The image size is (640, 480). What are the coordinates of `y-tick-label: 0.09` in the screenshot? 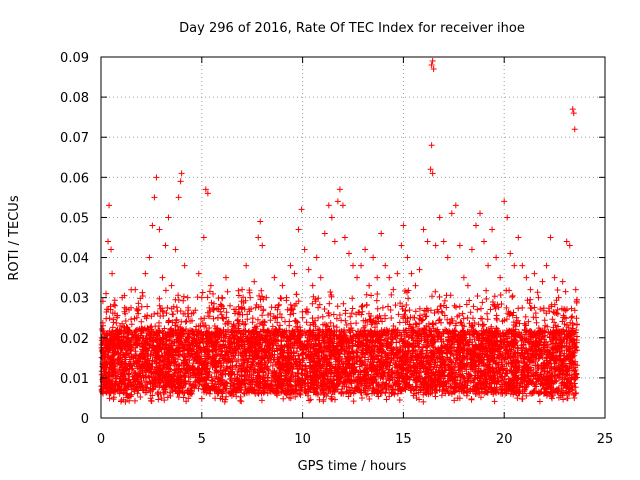 It's located at (74, 58).